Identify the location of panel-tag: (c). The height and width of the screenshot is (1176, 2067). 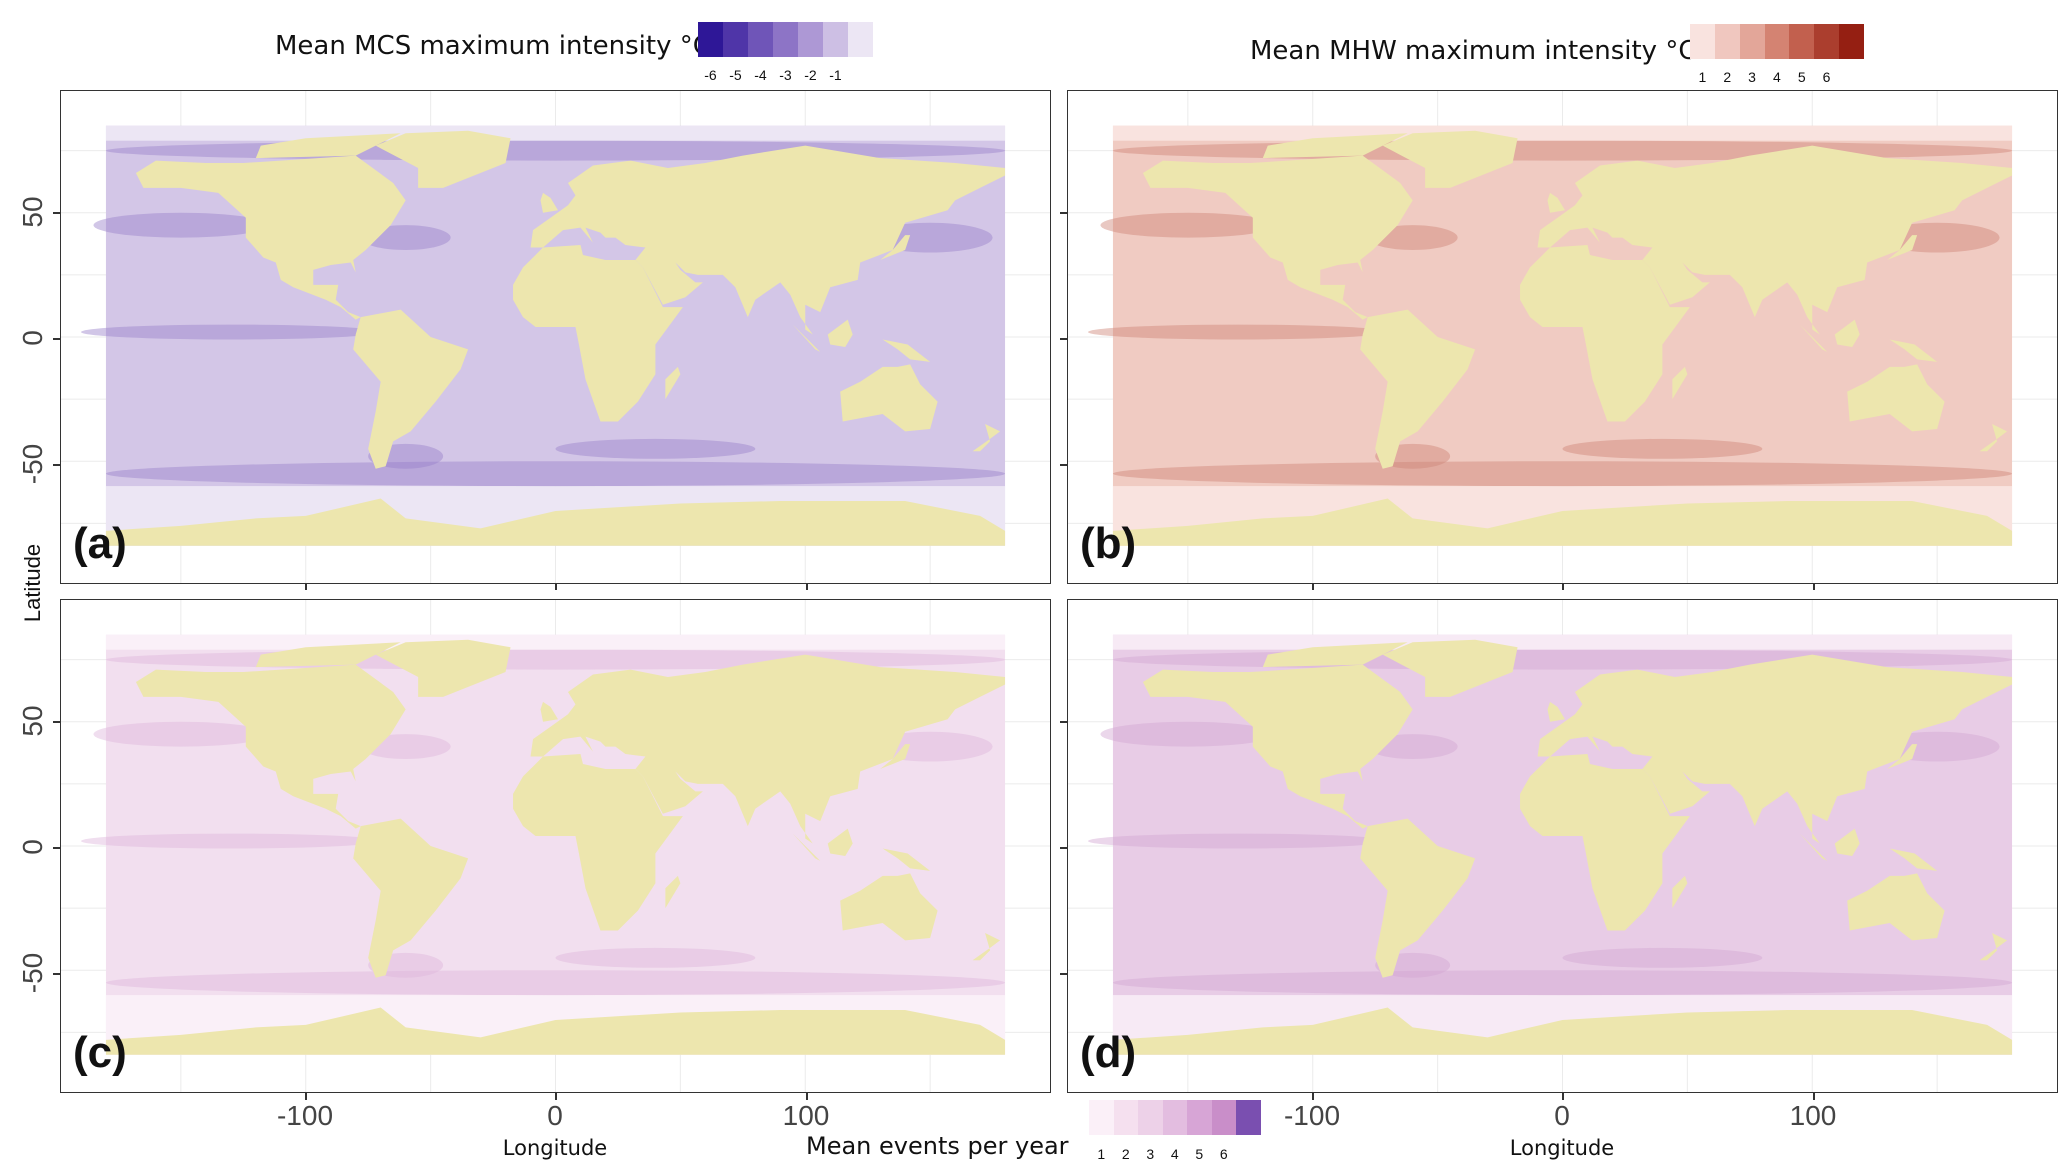
(100, 1052).